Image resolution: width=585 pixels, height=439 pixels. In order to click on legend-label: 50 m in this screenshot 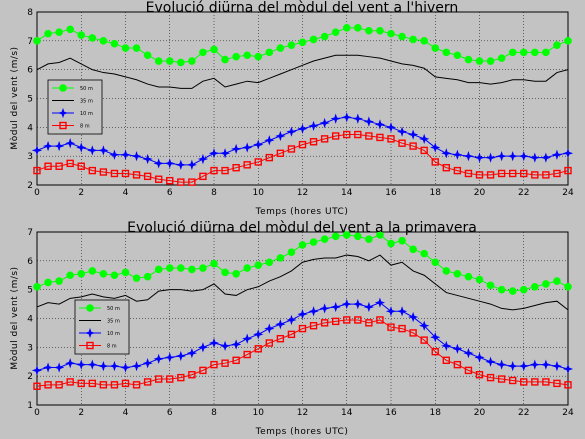, I will do `click(113, 309)`.